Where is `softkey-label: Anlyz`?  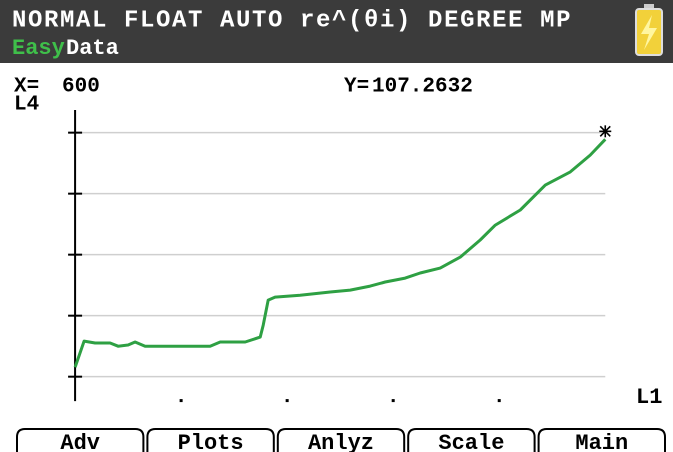
softkey-label: Anlyz is located at coordinates (341, 441).